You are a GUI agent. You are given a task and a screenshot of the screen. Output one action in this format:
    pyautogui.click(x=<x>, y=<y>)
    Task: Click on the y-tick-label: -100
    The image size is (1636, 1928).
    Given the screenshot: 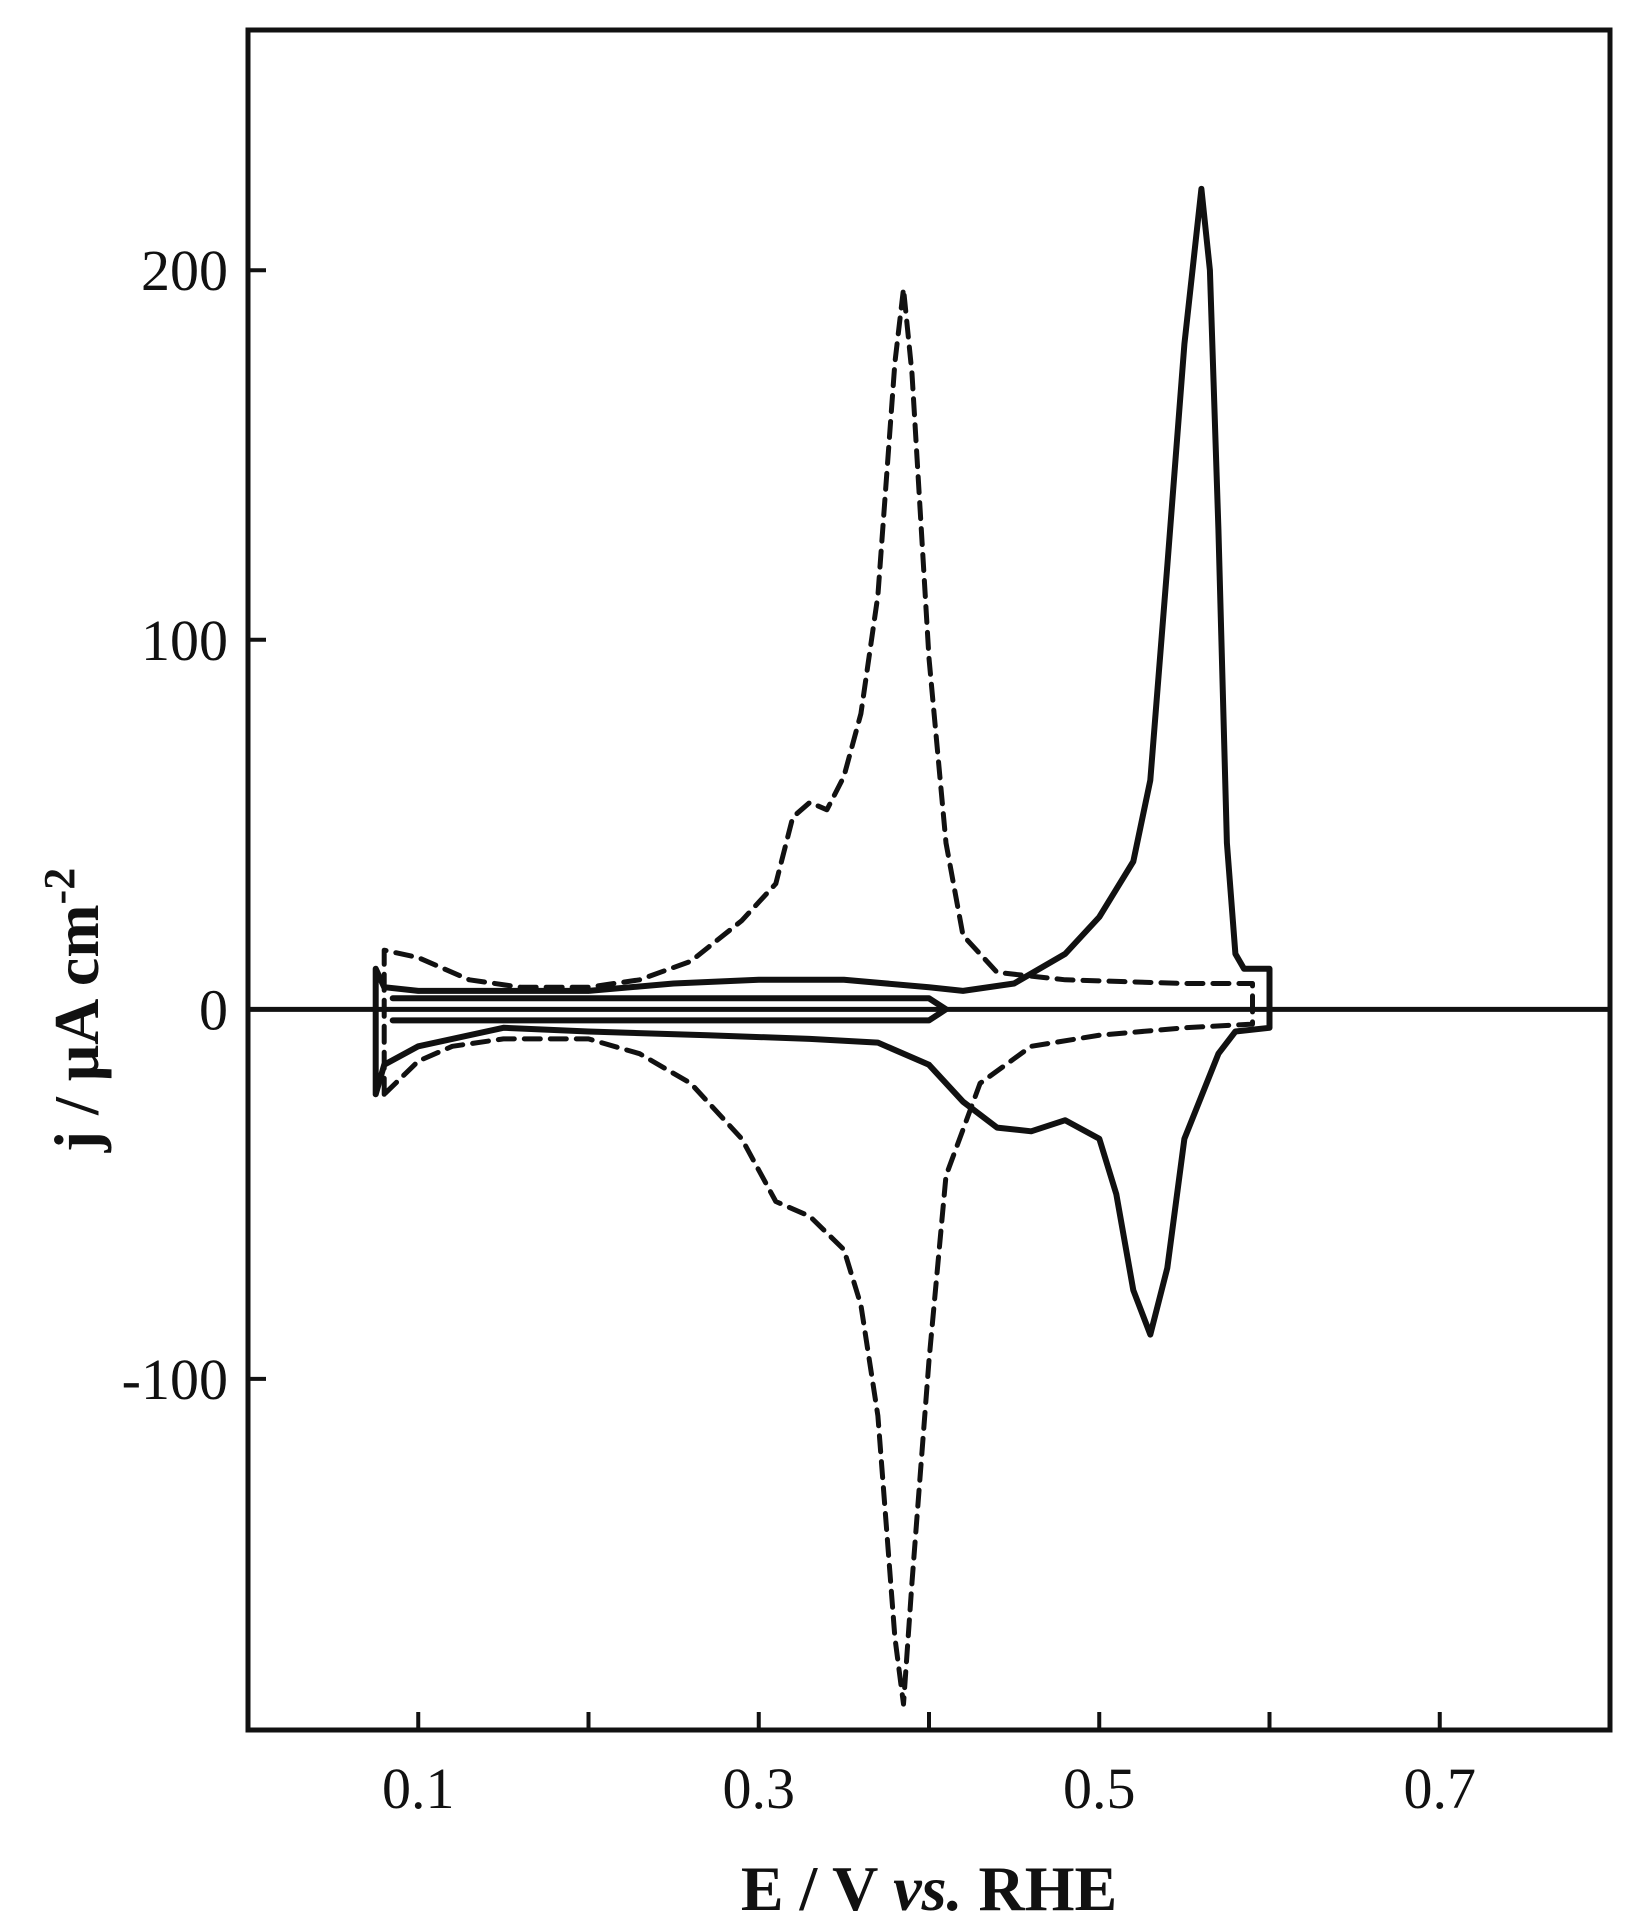 What is the action you would take?
    pyautogui.click(x=175, y=1379)
    